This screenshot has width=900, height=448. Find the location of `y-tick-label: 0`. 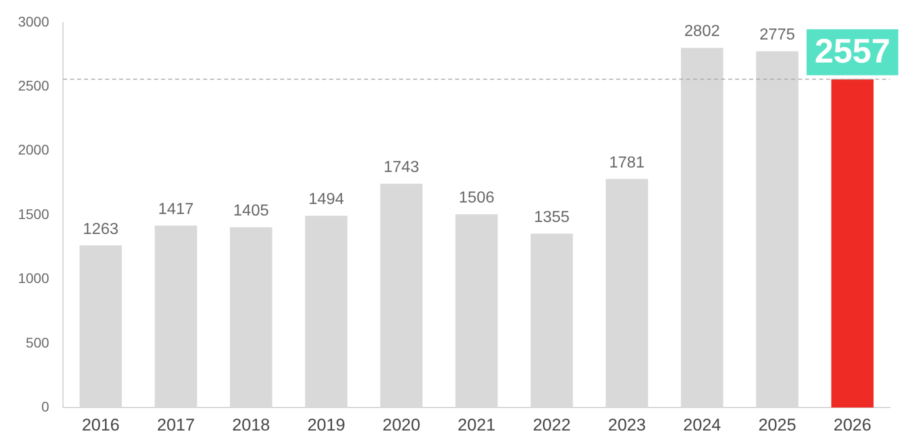

y-tick-label: 0 is located at coordinates (45, 406).